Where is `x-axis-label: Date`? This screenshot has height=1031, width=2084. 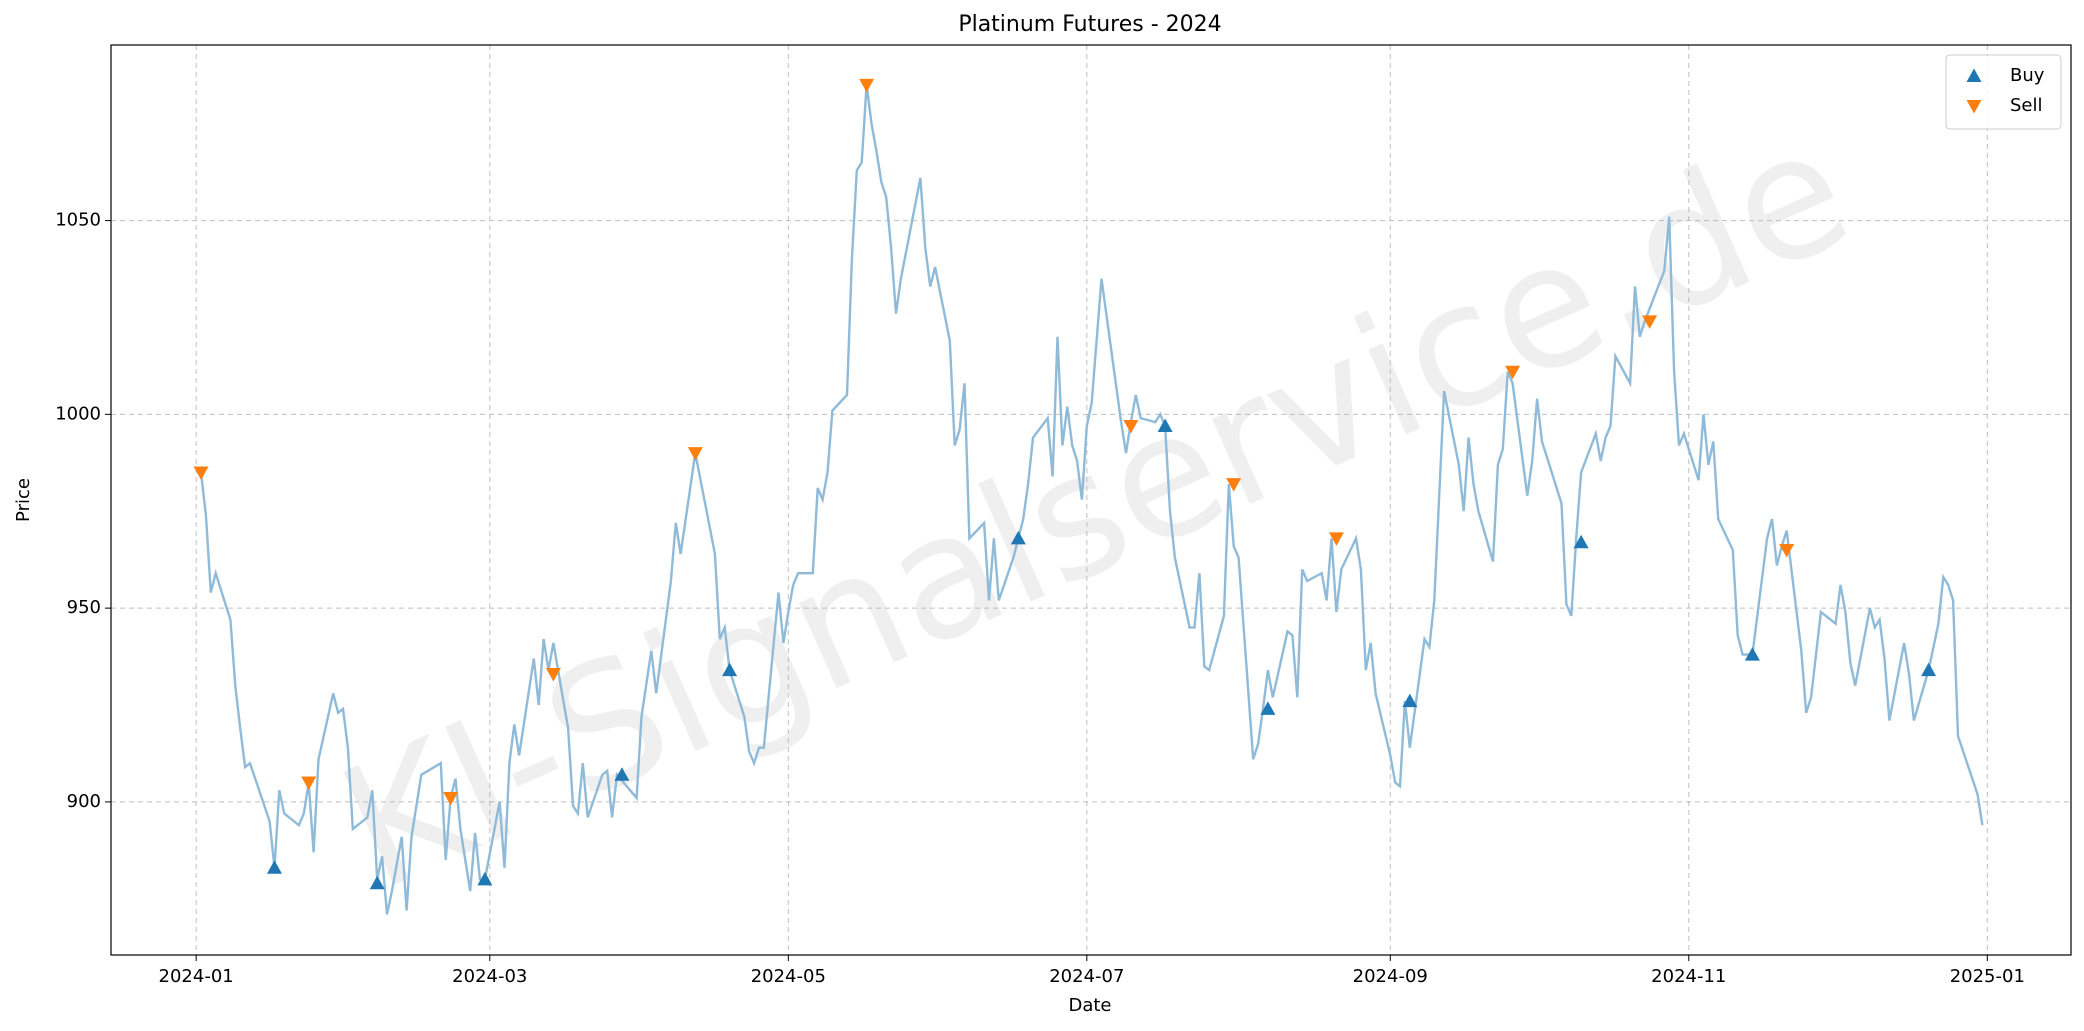
x-axis-label: Date is located at coordinates (1089, 1005).